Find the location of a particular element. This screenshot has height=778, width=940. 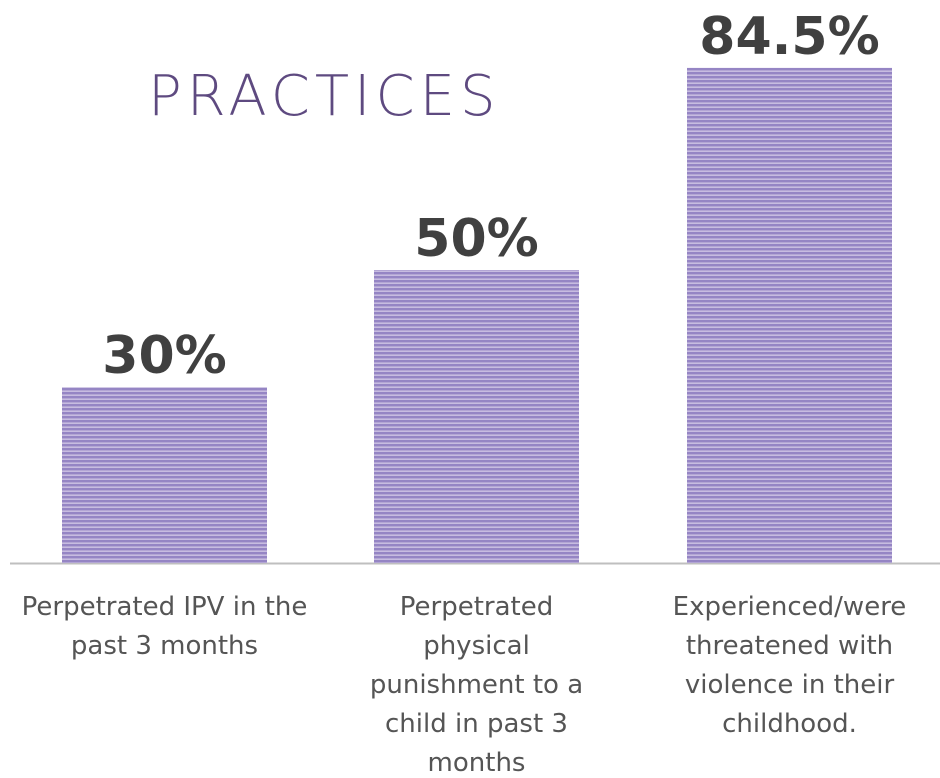

value-label: 50% is located at coordinates (476, 239).